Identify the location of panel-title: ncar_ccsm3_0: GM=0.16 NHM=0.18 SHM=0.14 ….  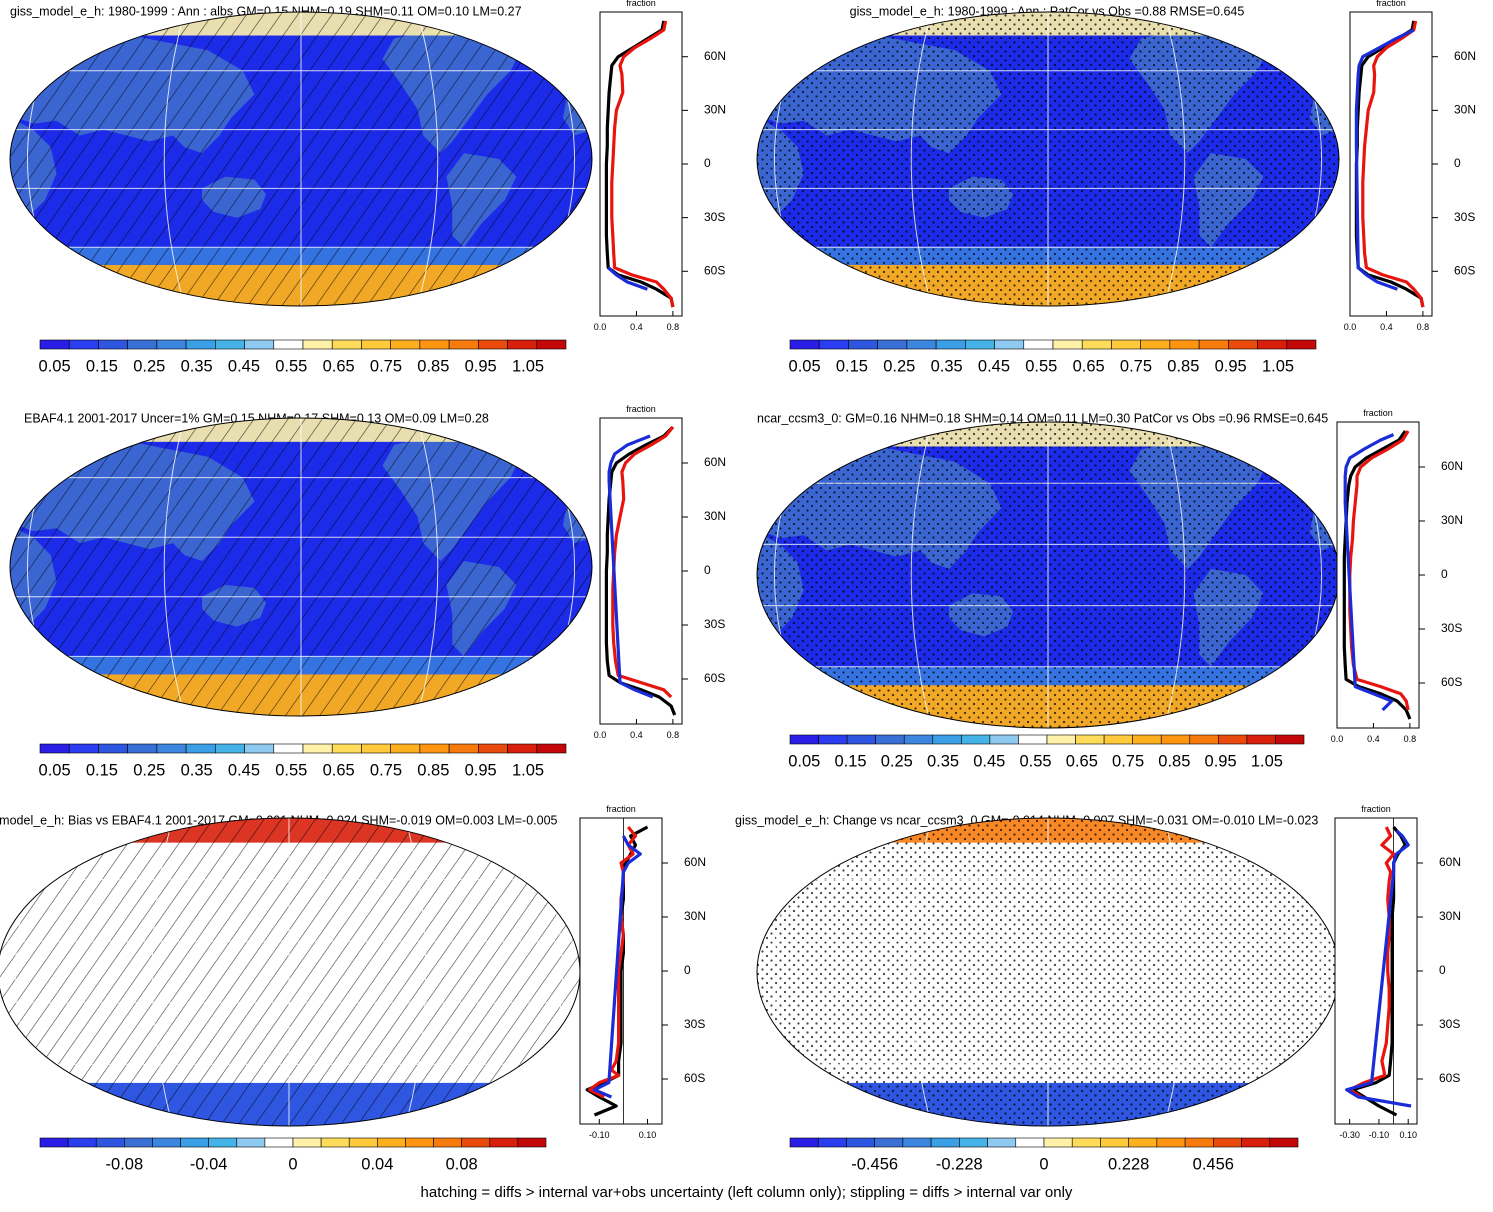
(1042, 418).